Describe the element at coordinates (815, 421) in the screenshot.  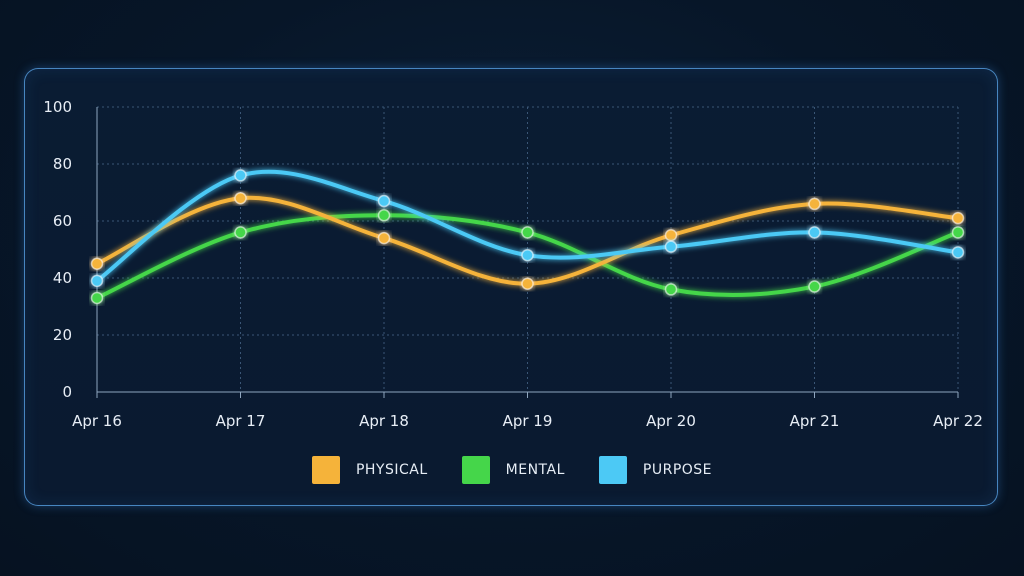
I see `x-tick-label: Apr 21` at that location.